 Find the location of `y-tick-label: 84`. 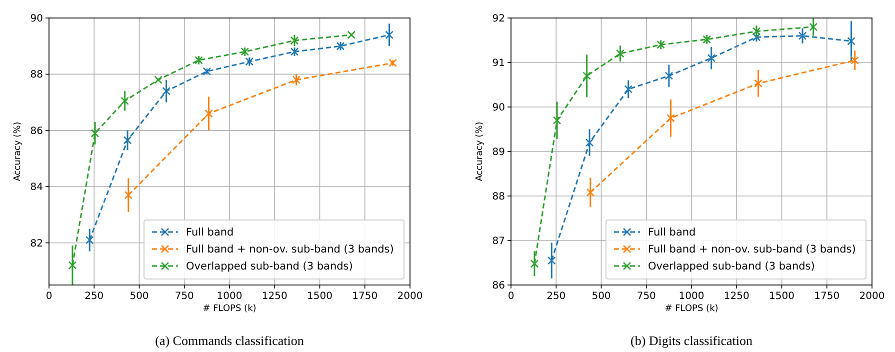

y-tick-label: 84 is located at coordinates (36, 188).